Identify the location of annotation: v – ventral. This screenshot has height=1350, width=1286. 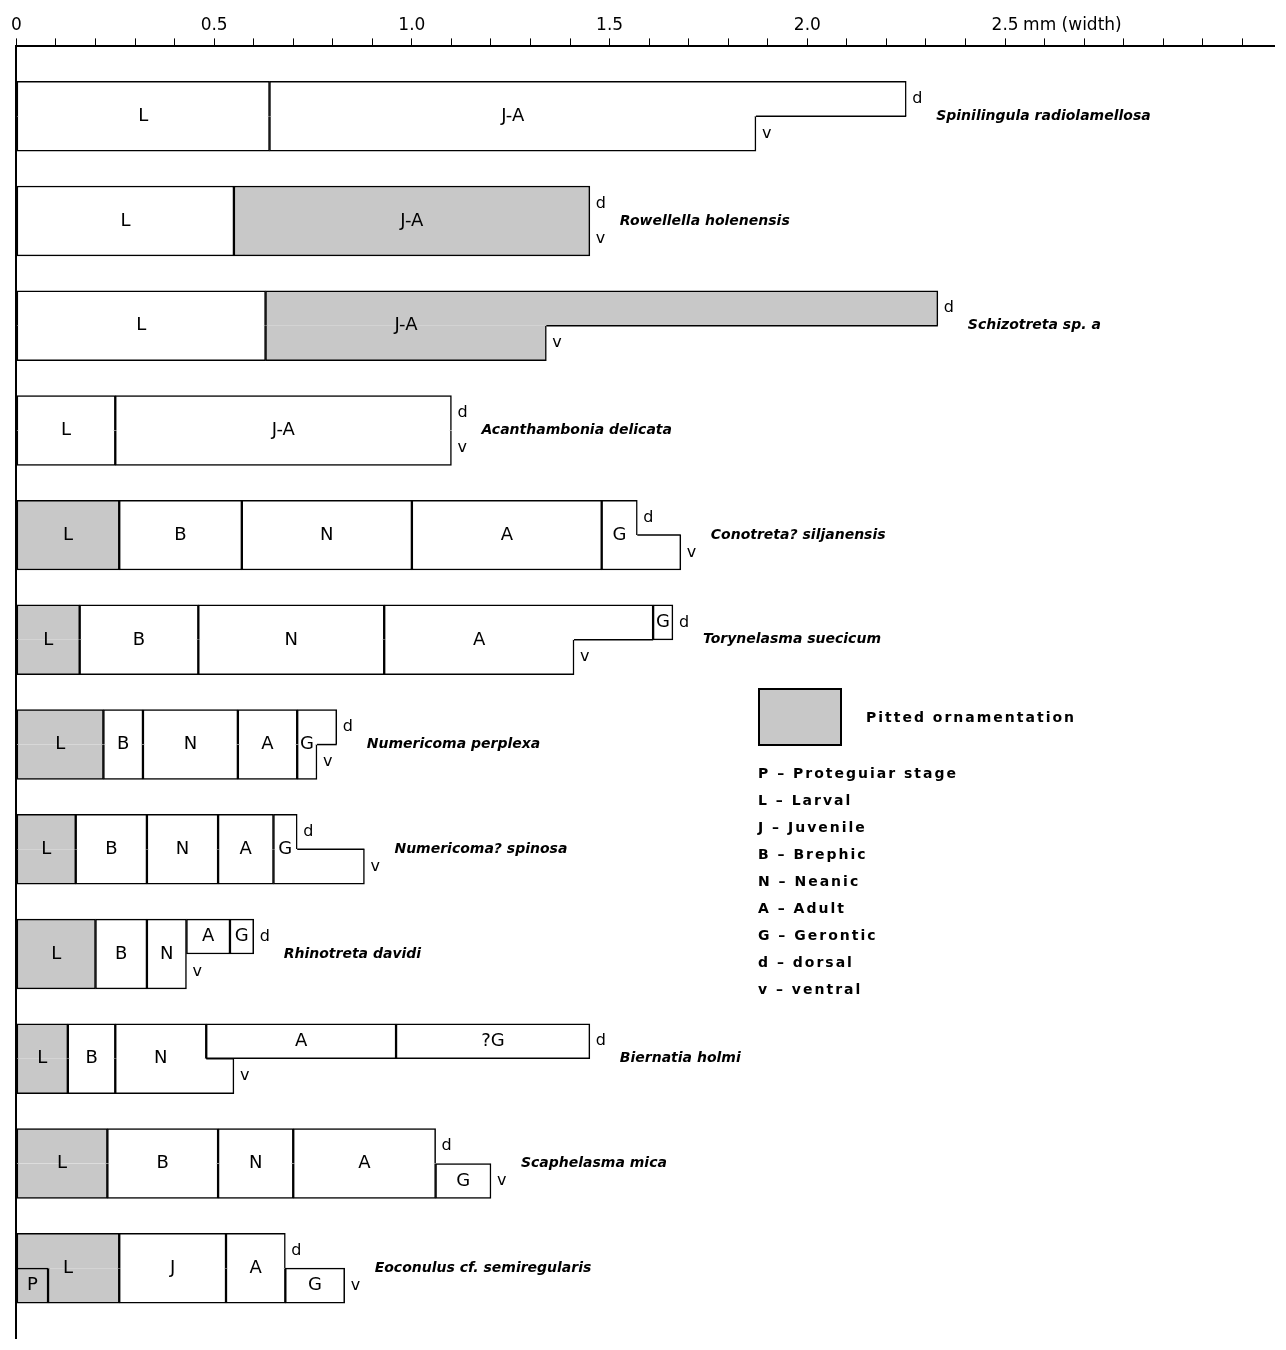
(811, 989).